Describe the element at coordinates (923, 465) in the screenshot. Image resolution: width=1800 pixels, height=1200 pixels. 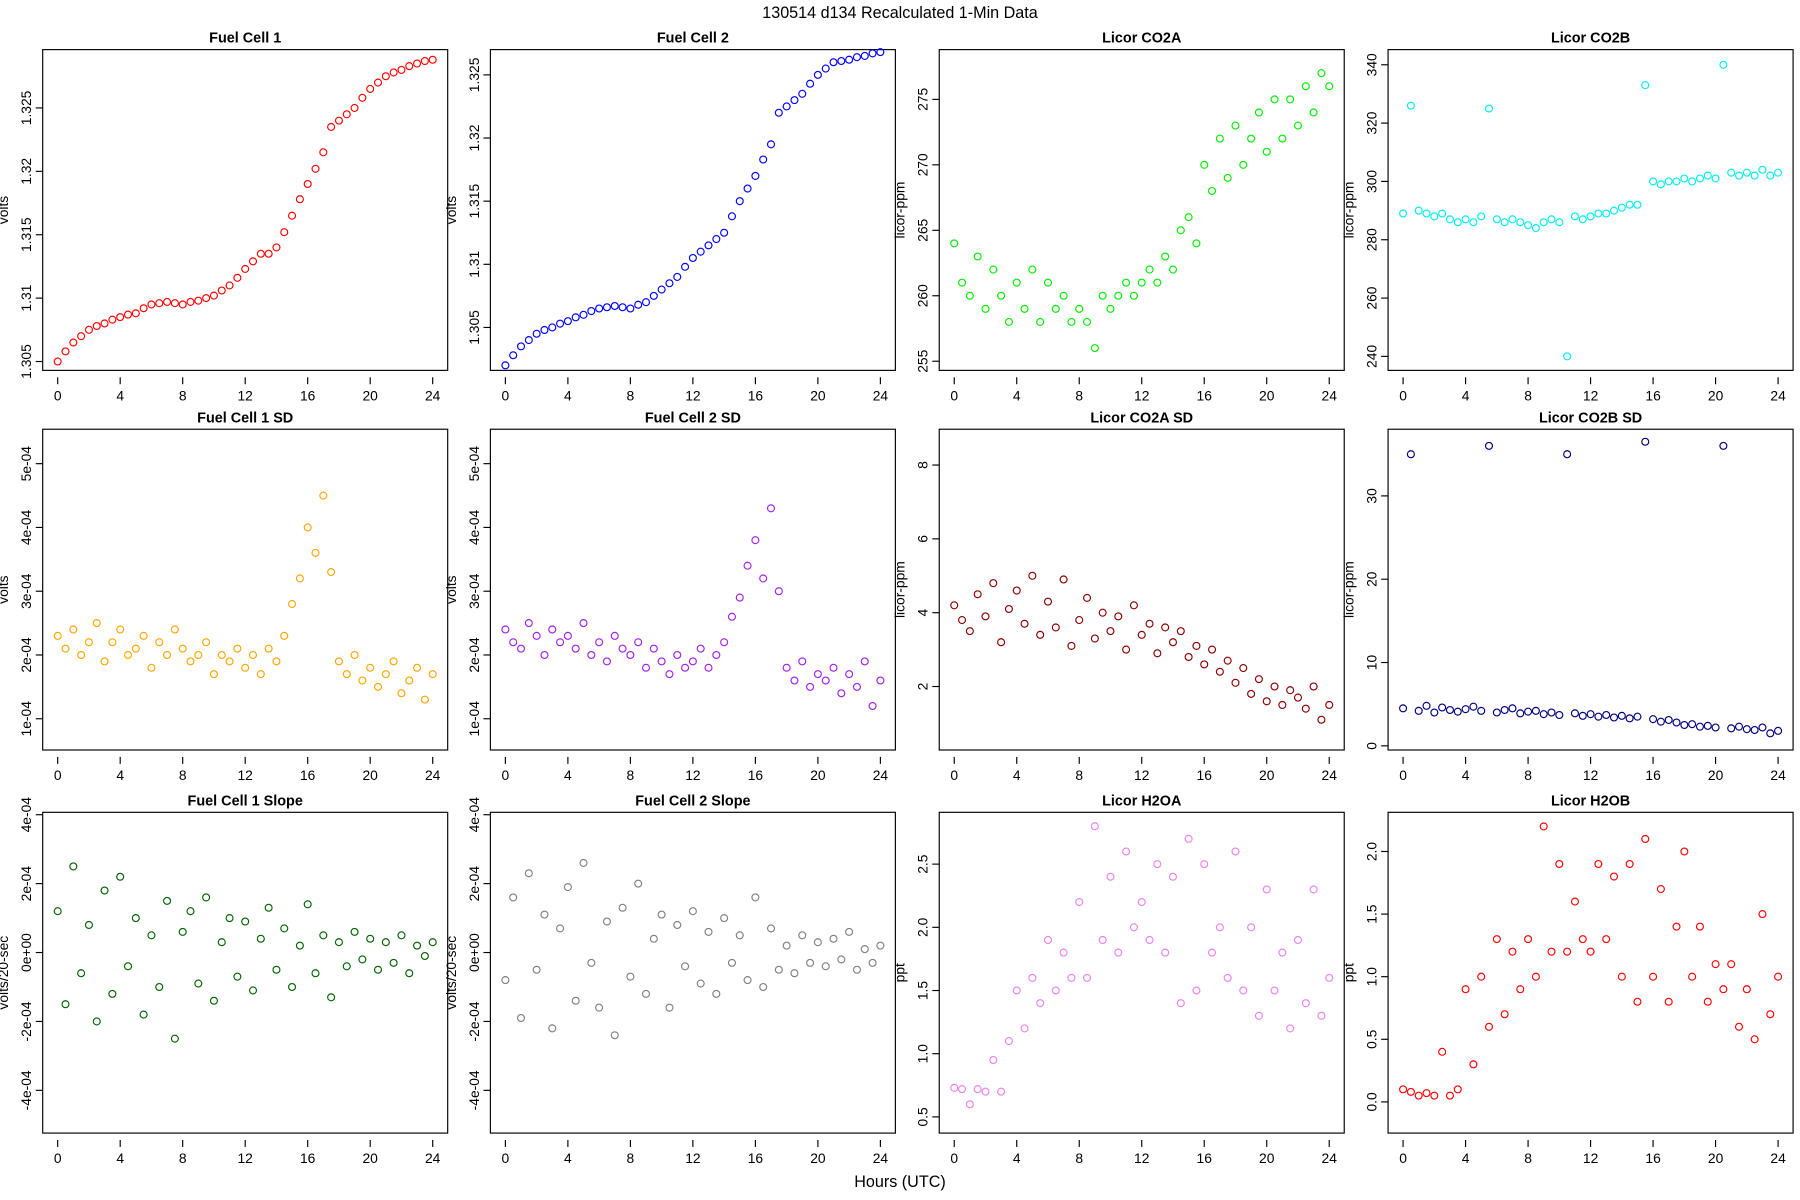
I see `y-tick-label: 8` at that location.